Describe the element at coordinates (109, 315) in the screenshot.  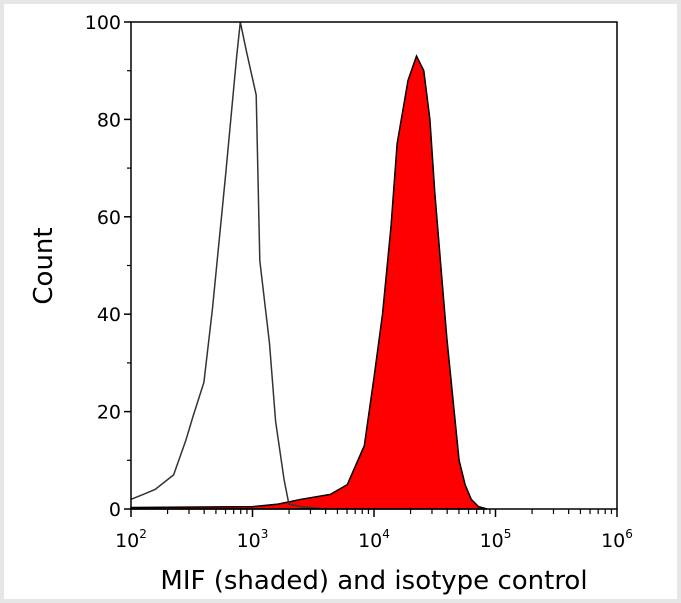
I see `y-tick-label: 40` at that location.